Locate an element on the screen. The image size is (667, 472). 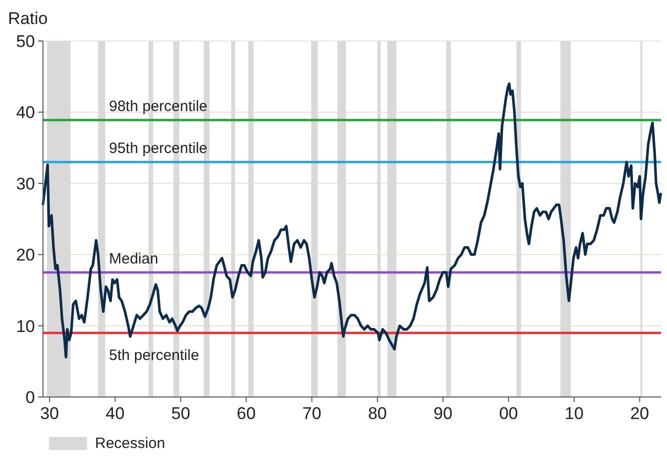
x-tick-label: 70 is located at coordinates (312, 413).